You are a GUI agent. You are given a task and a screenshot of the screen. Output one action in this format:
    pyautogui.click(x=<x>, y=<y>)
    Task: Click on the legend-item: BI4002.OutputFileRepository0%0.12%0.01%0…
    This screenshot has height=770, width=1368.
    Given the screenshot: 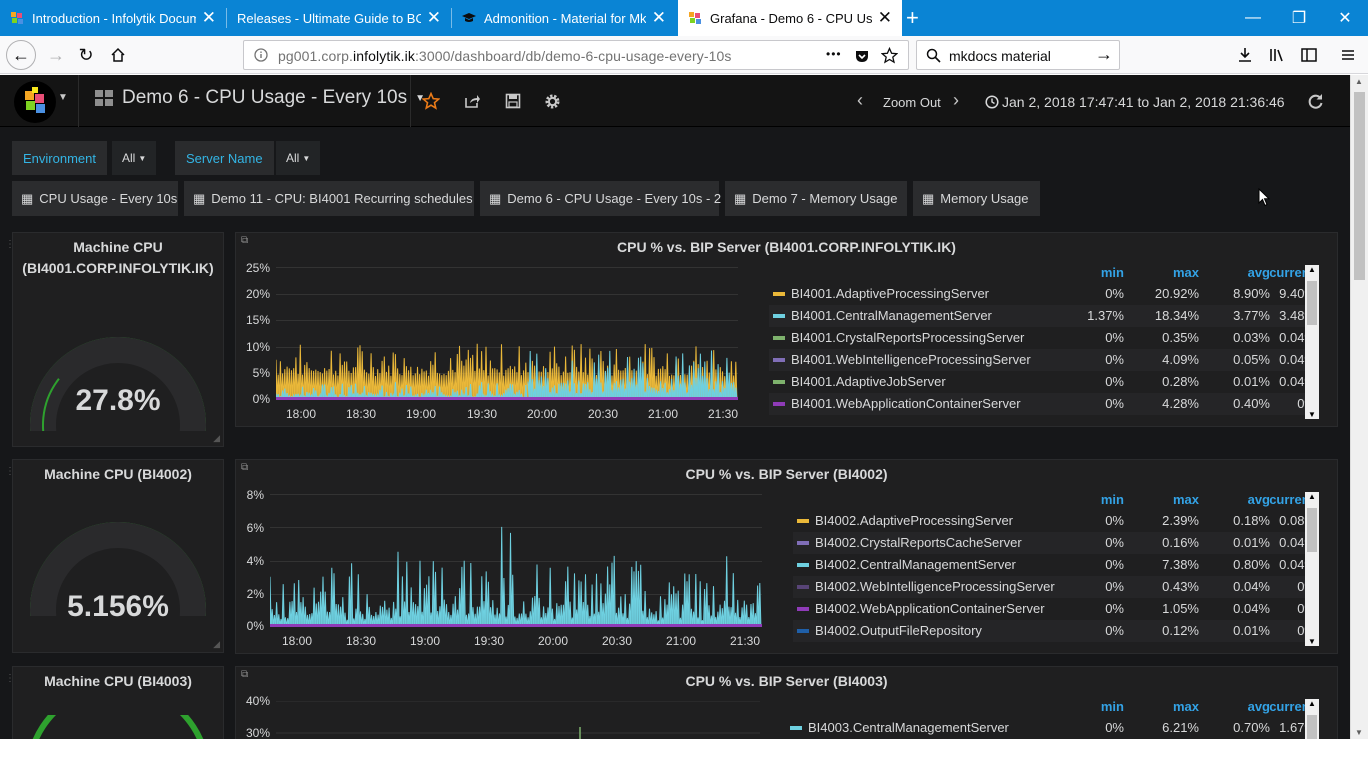 What is the action you would take?
    pyautogui.click(x=1055, y=631)
    